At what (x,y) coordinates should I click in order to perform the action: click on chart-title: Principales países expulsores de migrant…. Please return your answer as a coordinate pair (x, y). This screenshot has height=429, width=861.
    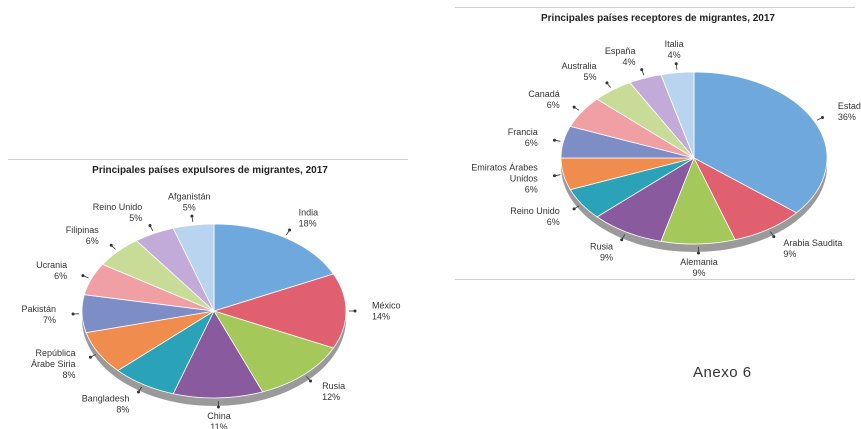
    Looking at the image, I should click on (210, 170).